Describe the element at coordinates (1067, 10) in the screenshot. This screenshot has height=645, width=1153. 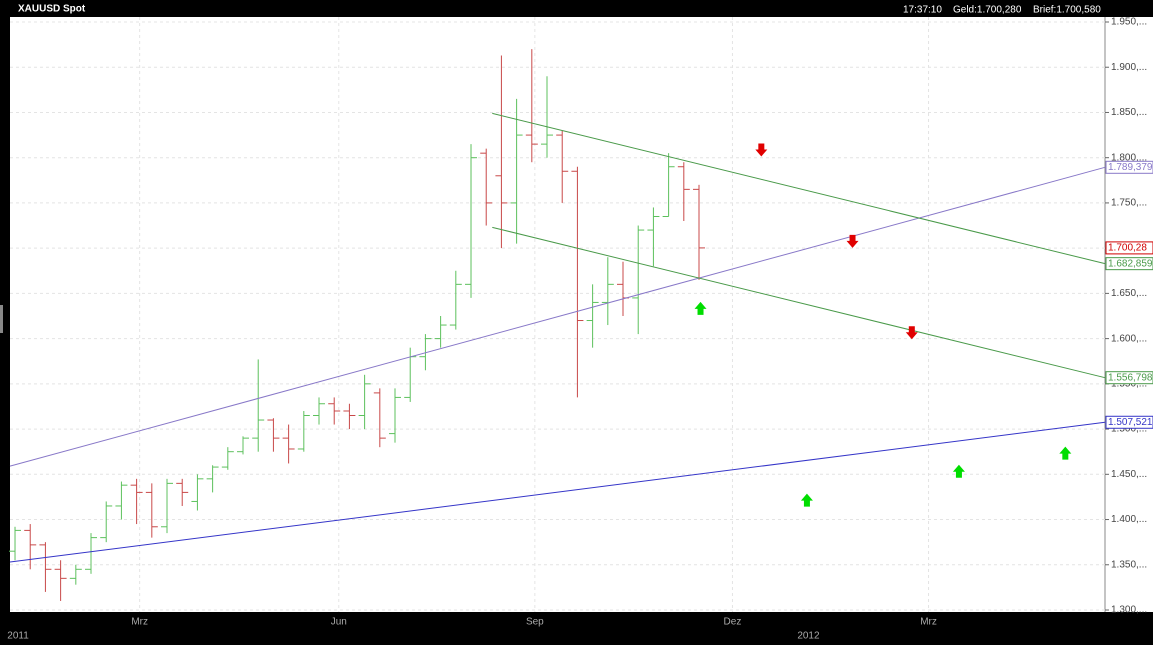
I see `ask: Brief:1.700,580` at that location.